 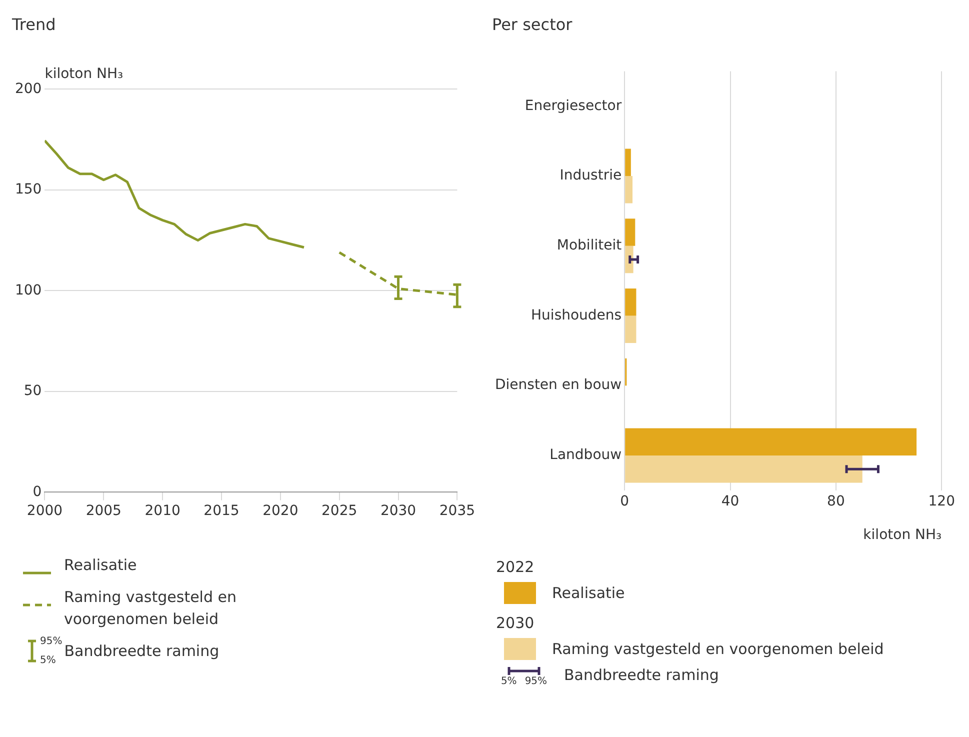 I want to click on y-tick-label: 150, so click(x=28, y=190).